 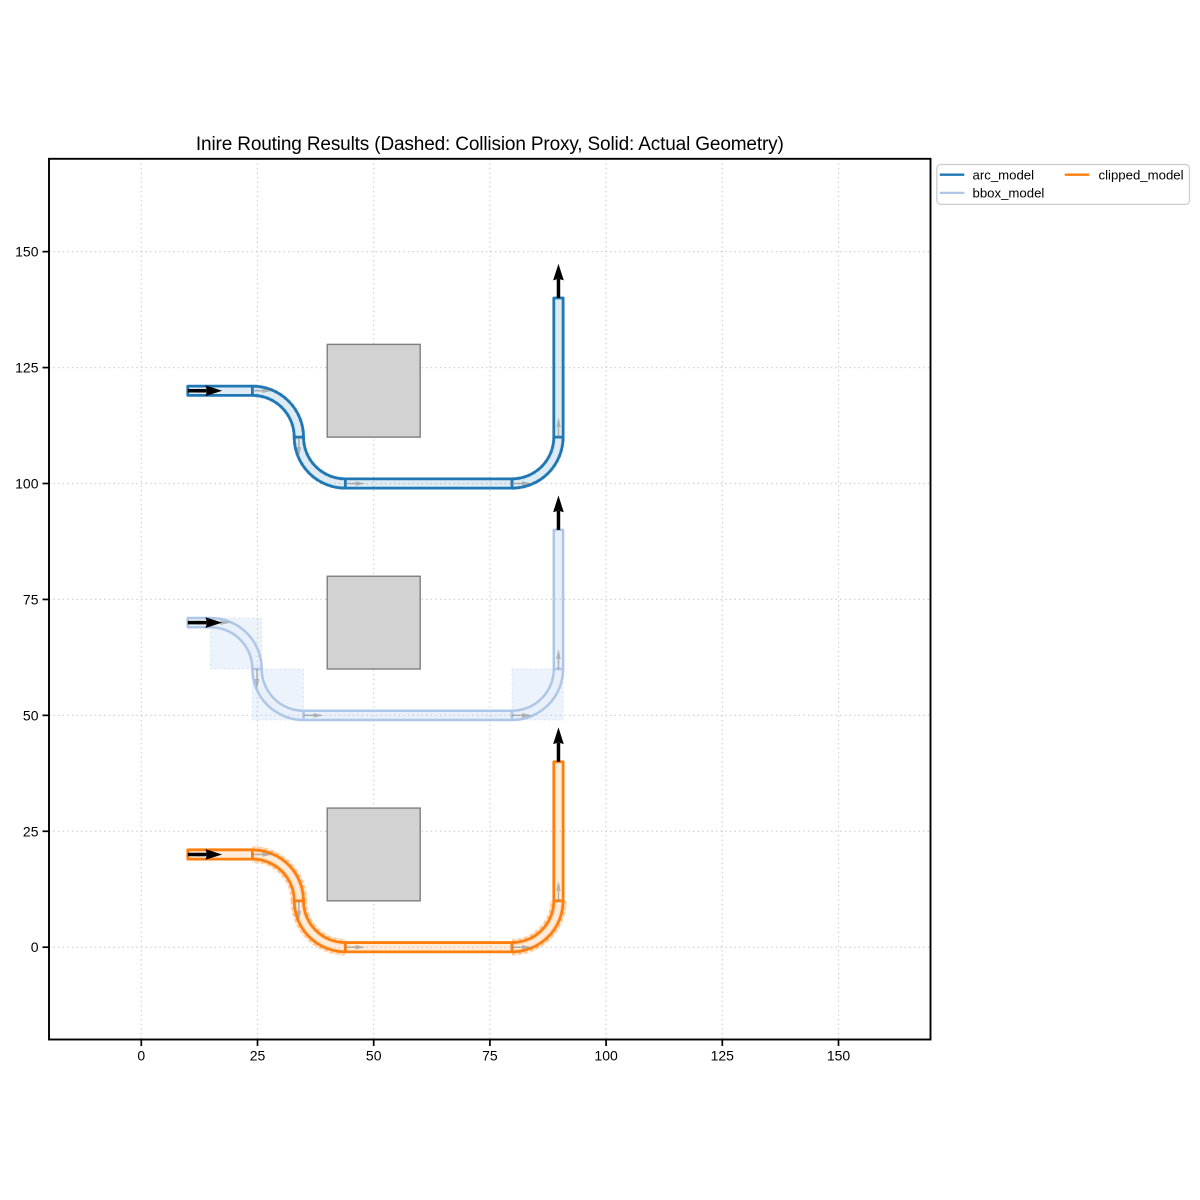 I want to click on svg-text: clipped_model, so click(x=1141, y=174).